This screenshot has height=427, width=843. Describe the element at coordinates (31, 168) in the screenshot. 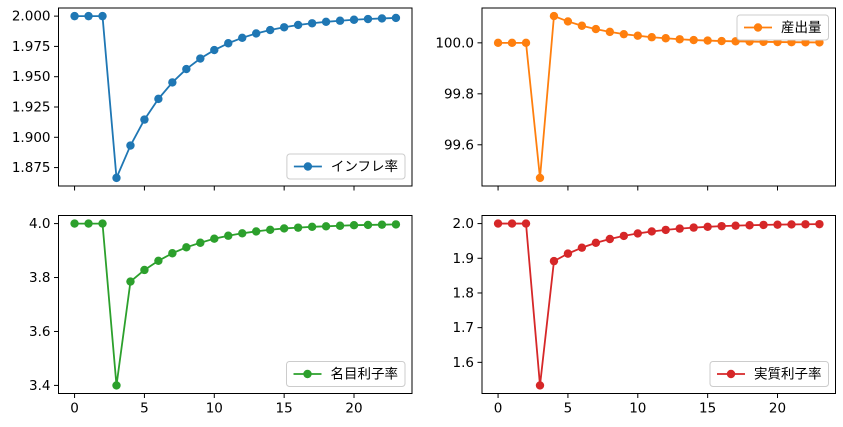

I see `y-tick-label: 1.875` at that location.